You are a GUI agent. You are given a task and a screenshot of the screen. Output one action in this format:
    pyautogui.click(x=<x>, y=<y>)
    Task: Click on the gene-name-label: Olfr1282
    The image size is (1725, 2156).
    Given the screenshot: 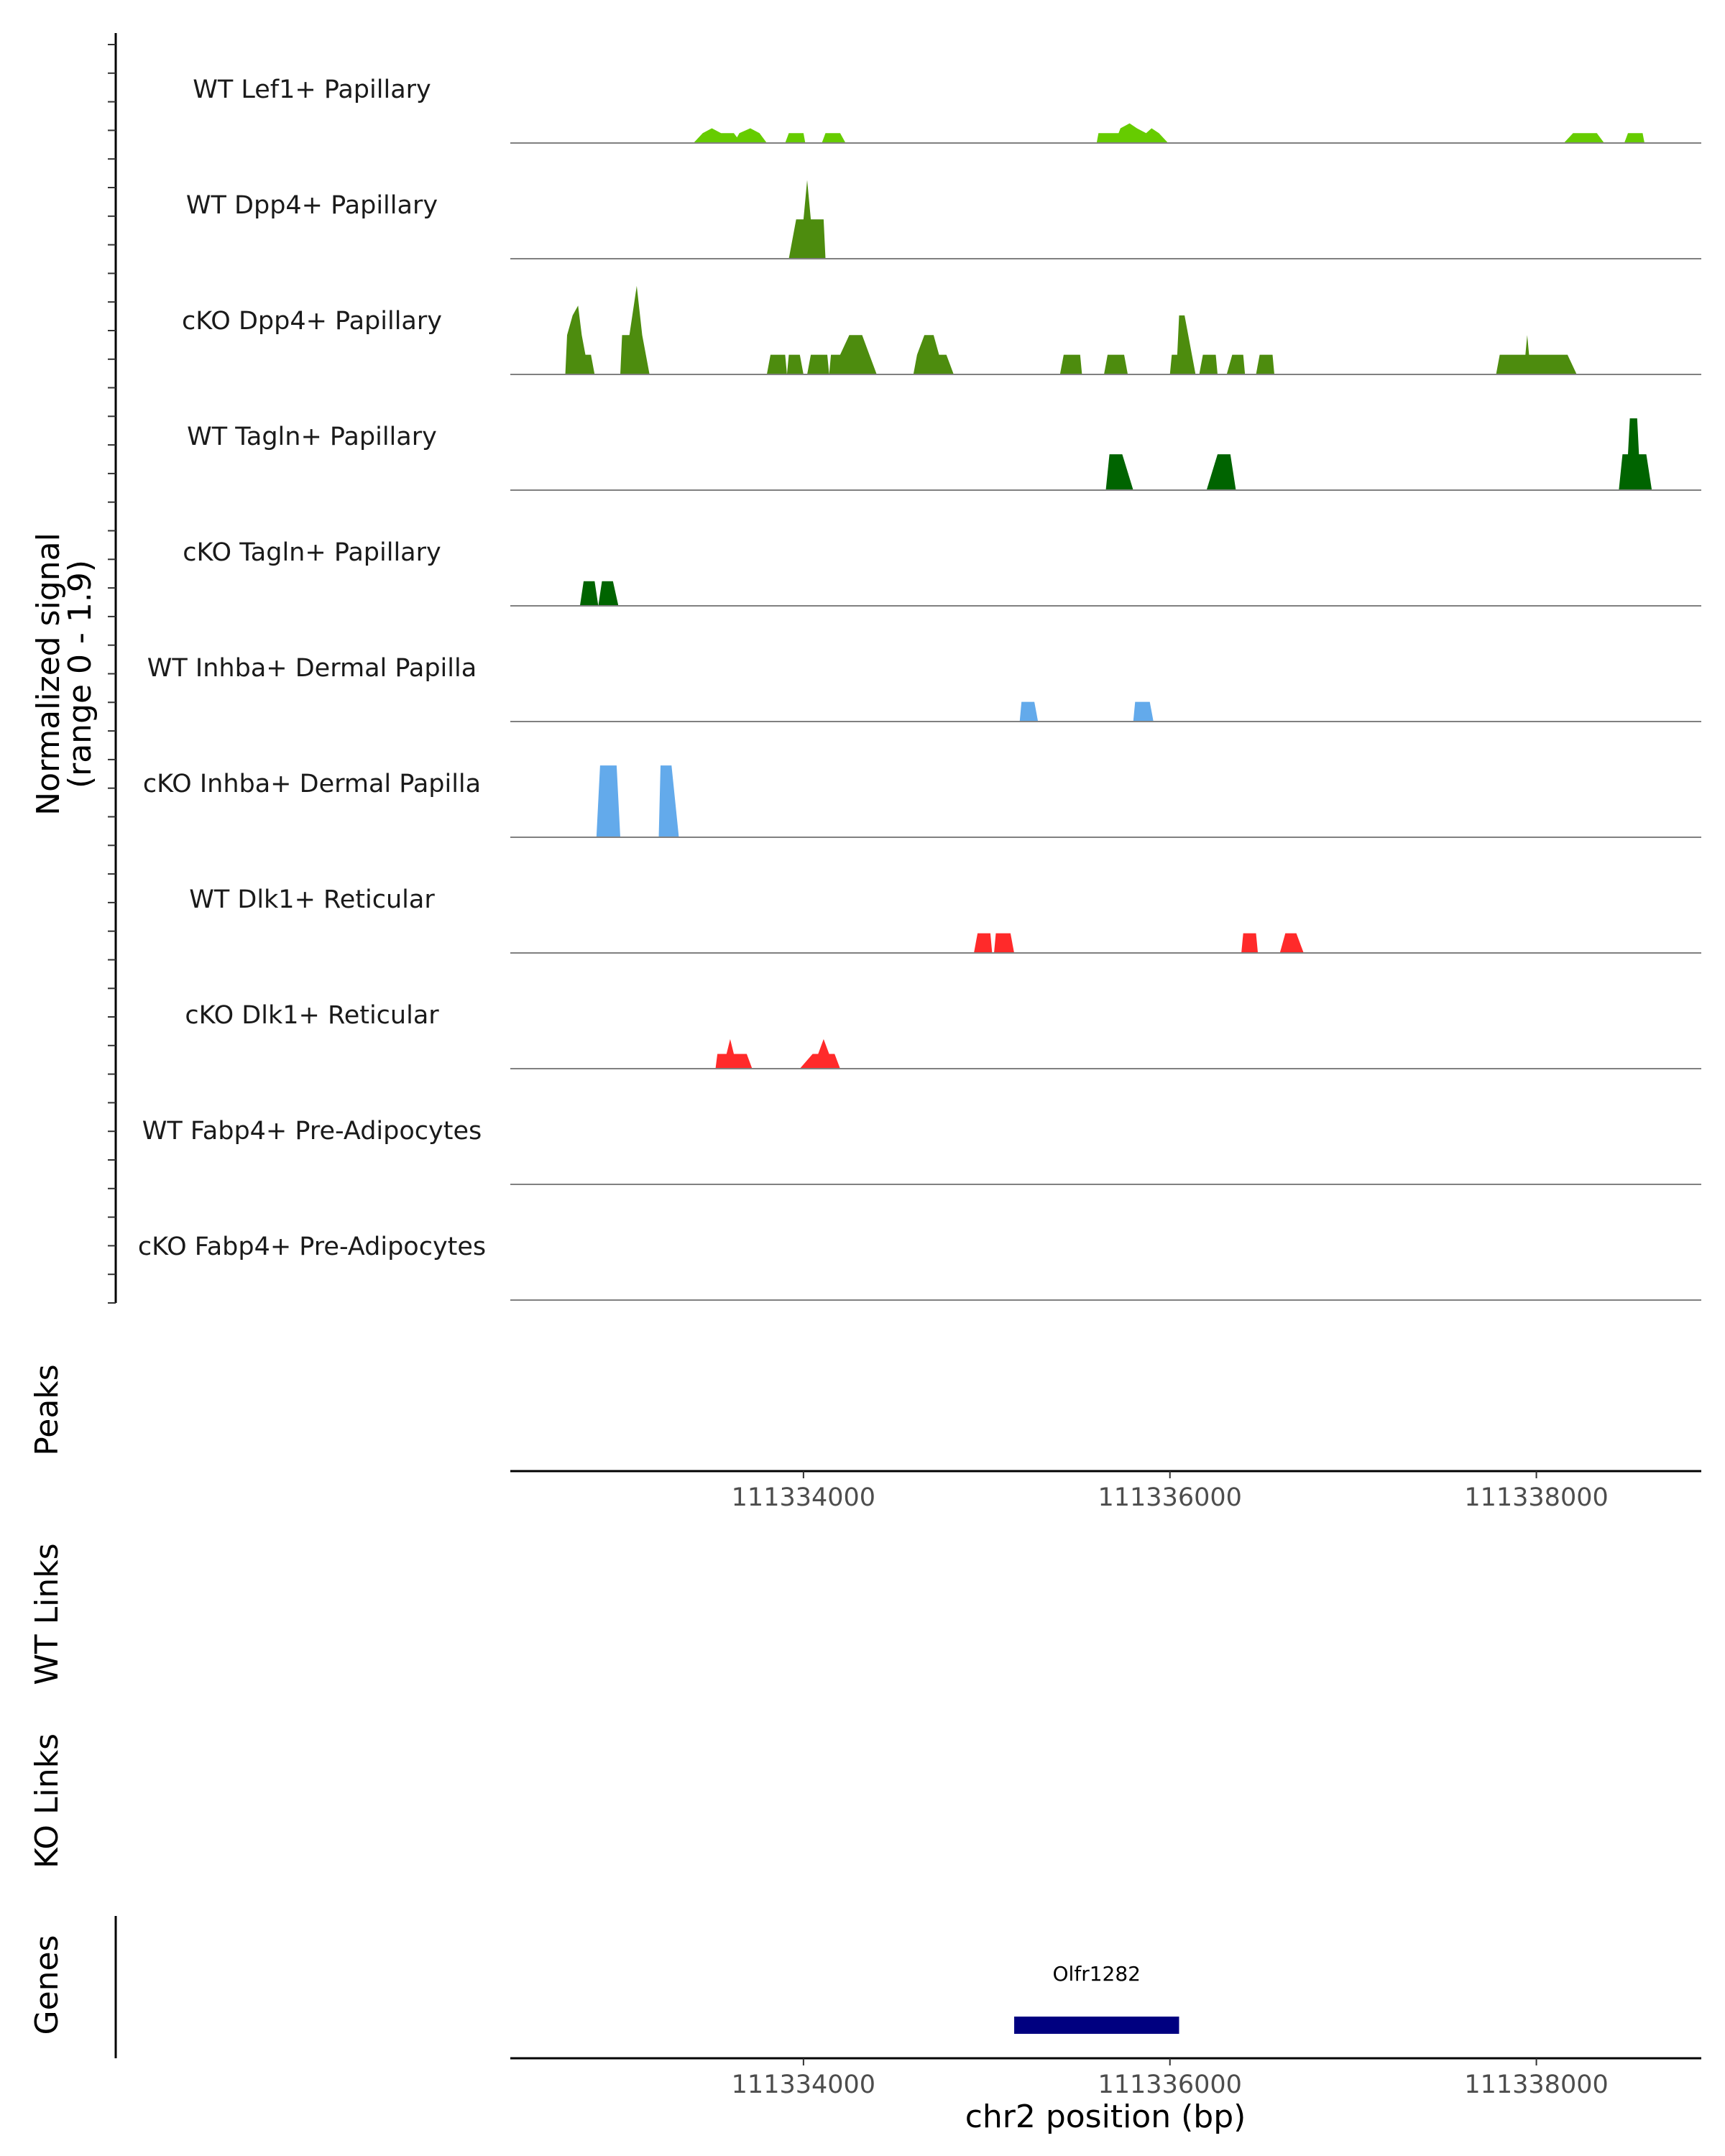 What is the action you would take?
    pyautogui.click(x=1097, y=1974)
    